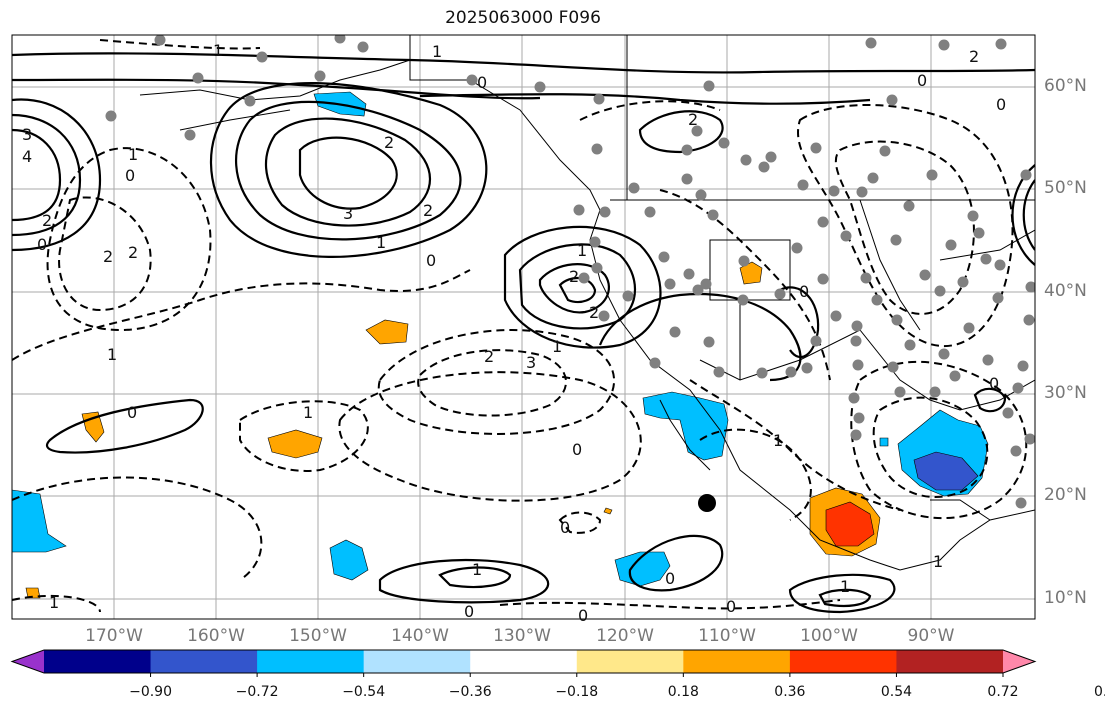  What do you see at coordinates (683, 692) in the screenshot?
I see `colorbar-tick-label: 0.18` at bounding box center [683, 692].